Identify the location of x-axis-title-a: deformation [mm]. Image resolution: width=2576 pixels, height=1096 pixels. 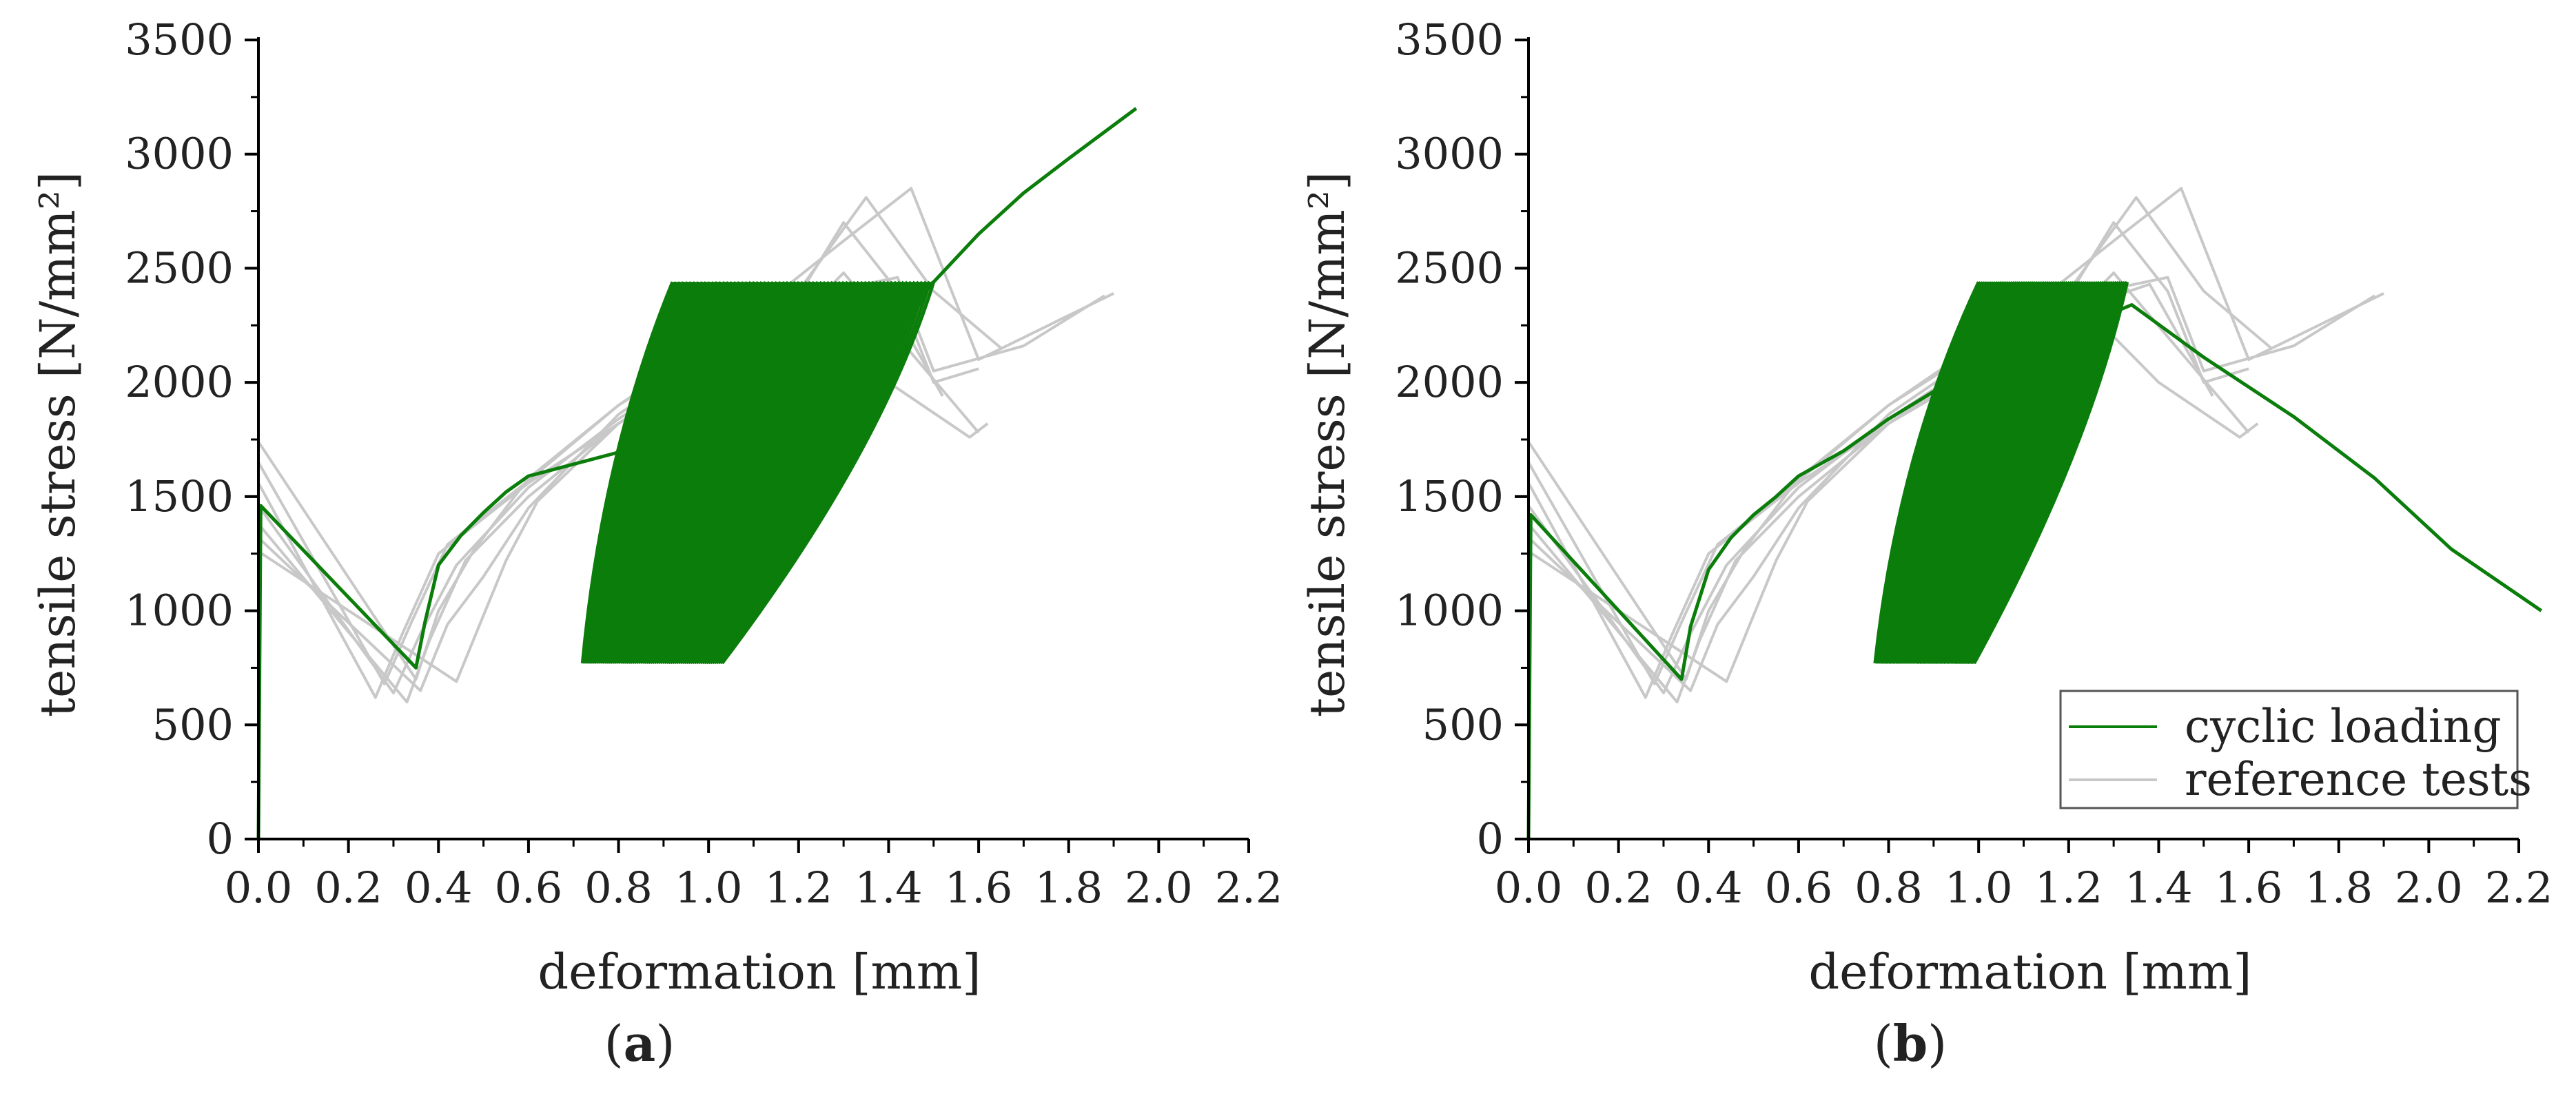
(759, 972).